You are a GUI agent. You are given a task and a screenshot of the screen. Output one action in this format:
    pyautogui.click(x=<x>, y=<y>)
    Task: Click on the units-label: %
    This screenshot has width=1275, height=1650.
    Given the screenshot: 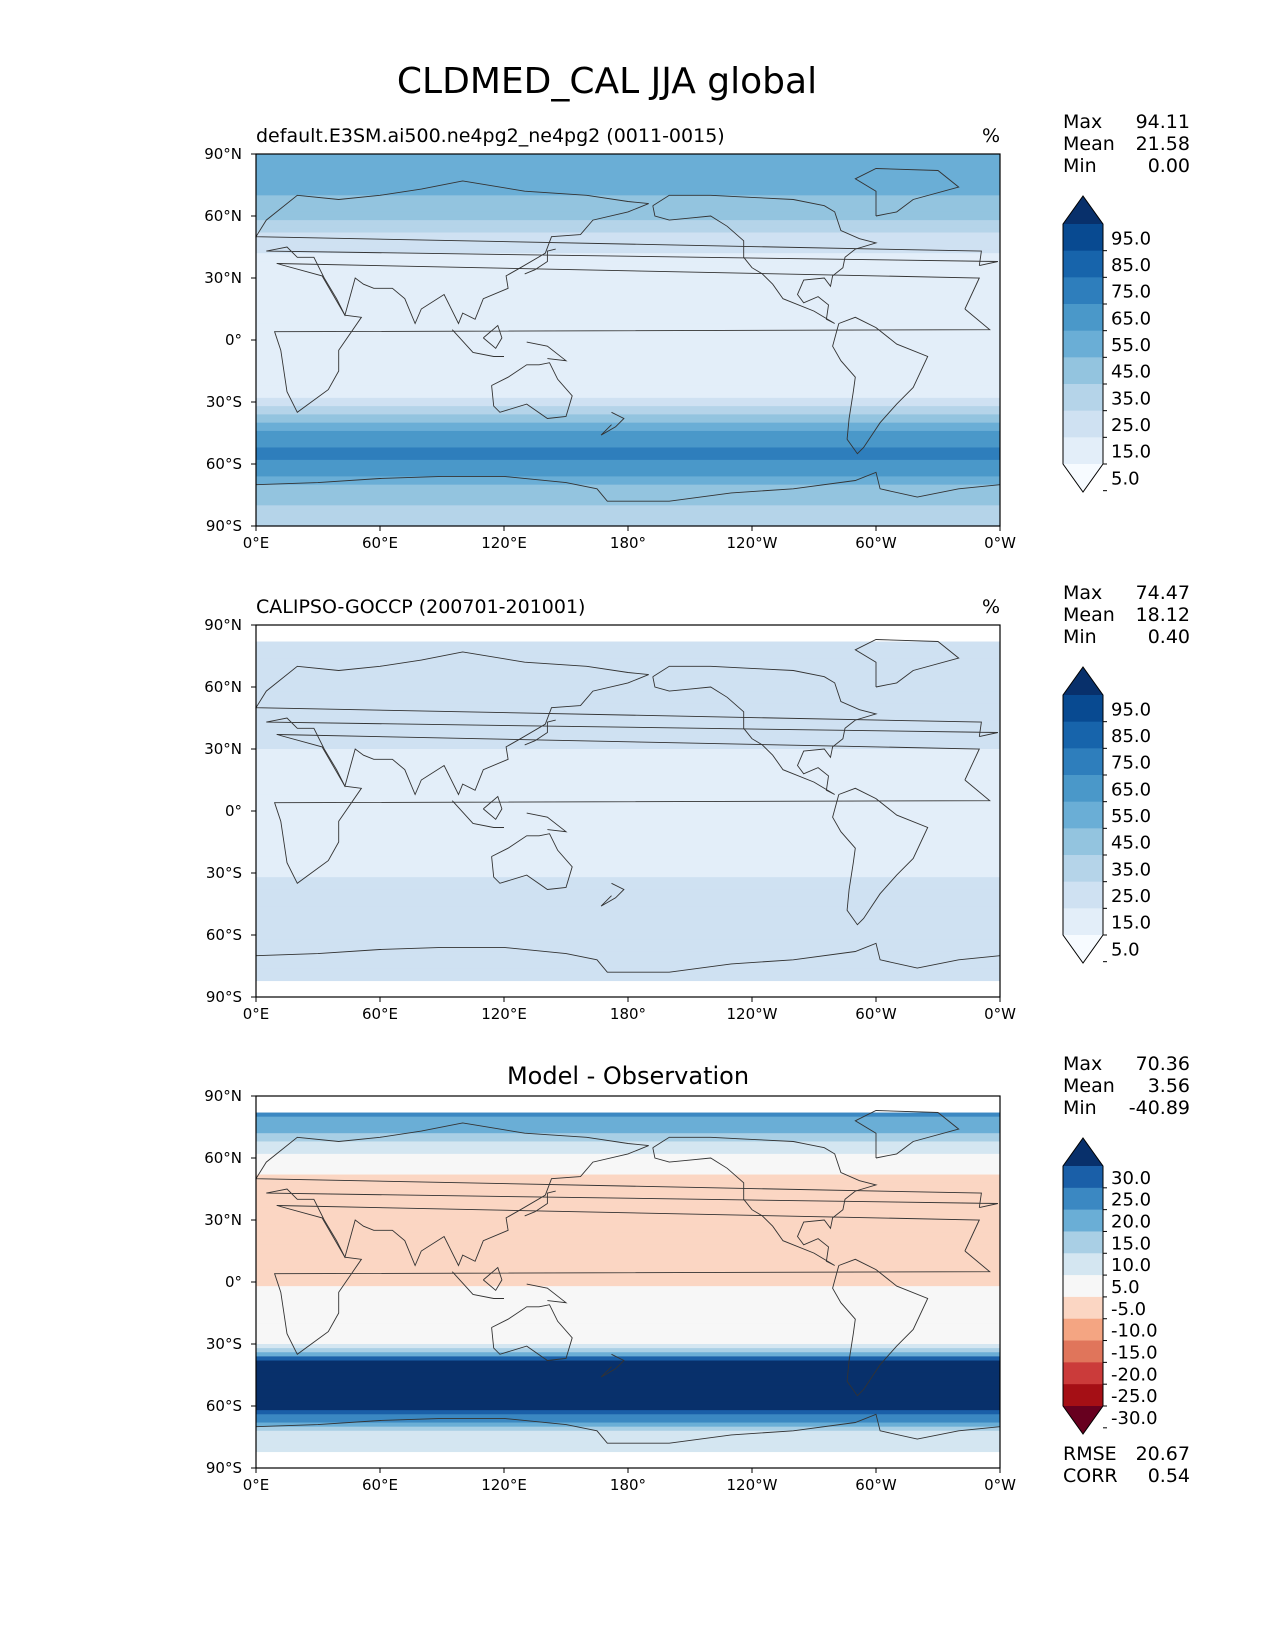 What is the action you would take?
    pyautogui.click(x=991, y=607)
    